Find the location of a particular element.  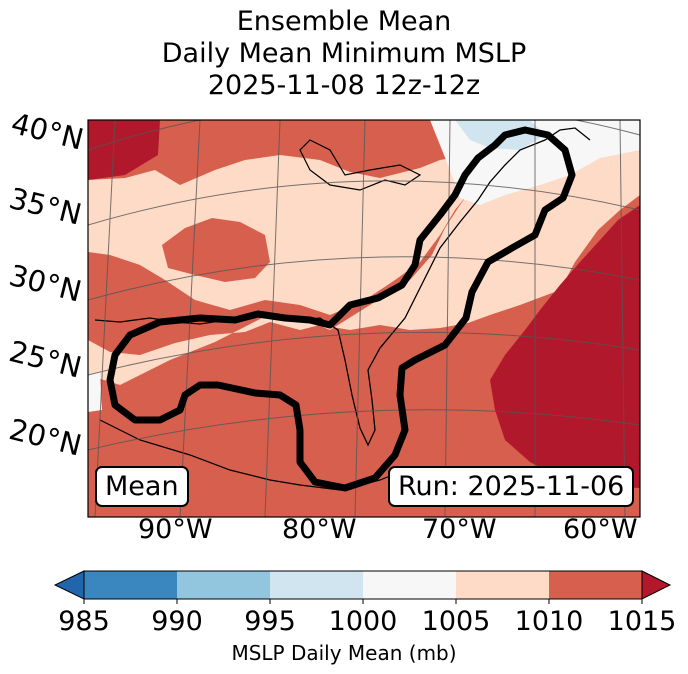

field-1015-nw is located at coordinates (124, 150).